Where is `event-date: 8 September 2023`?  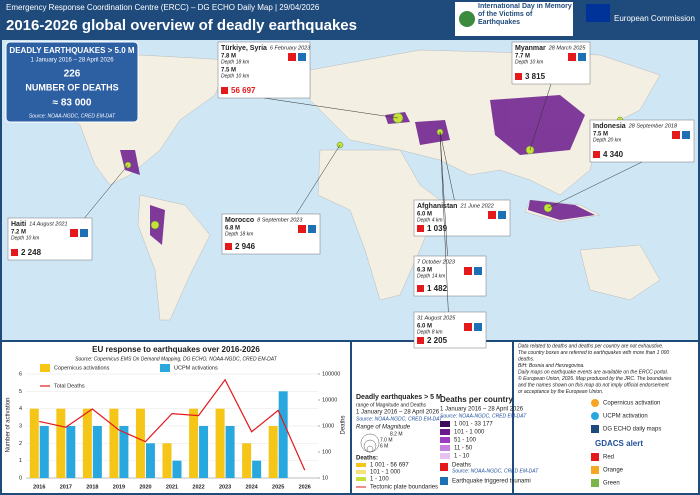
event-date: 8 September 2023 is located at coordinates (280, 220).